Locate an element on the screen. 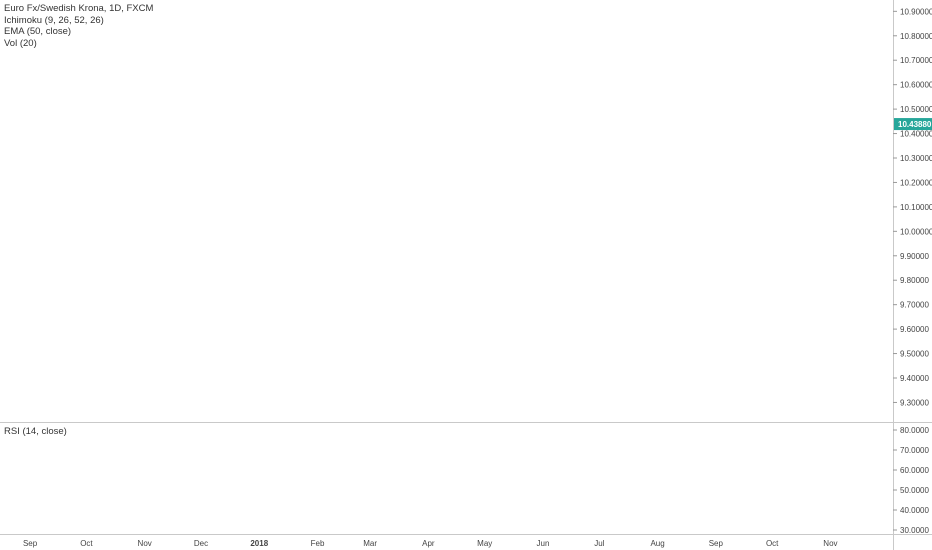  legend-ema: EMA (50, close) is located at coordinates (38, 32).